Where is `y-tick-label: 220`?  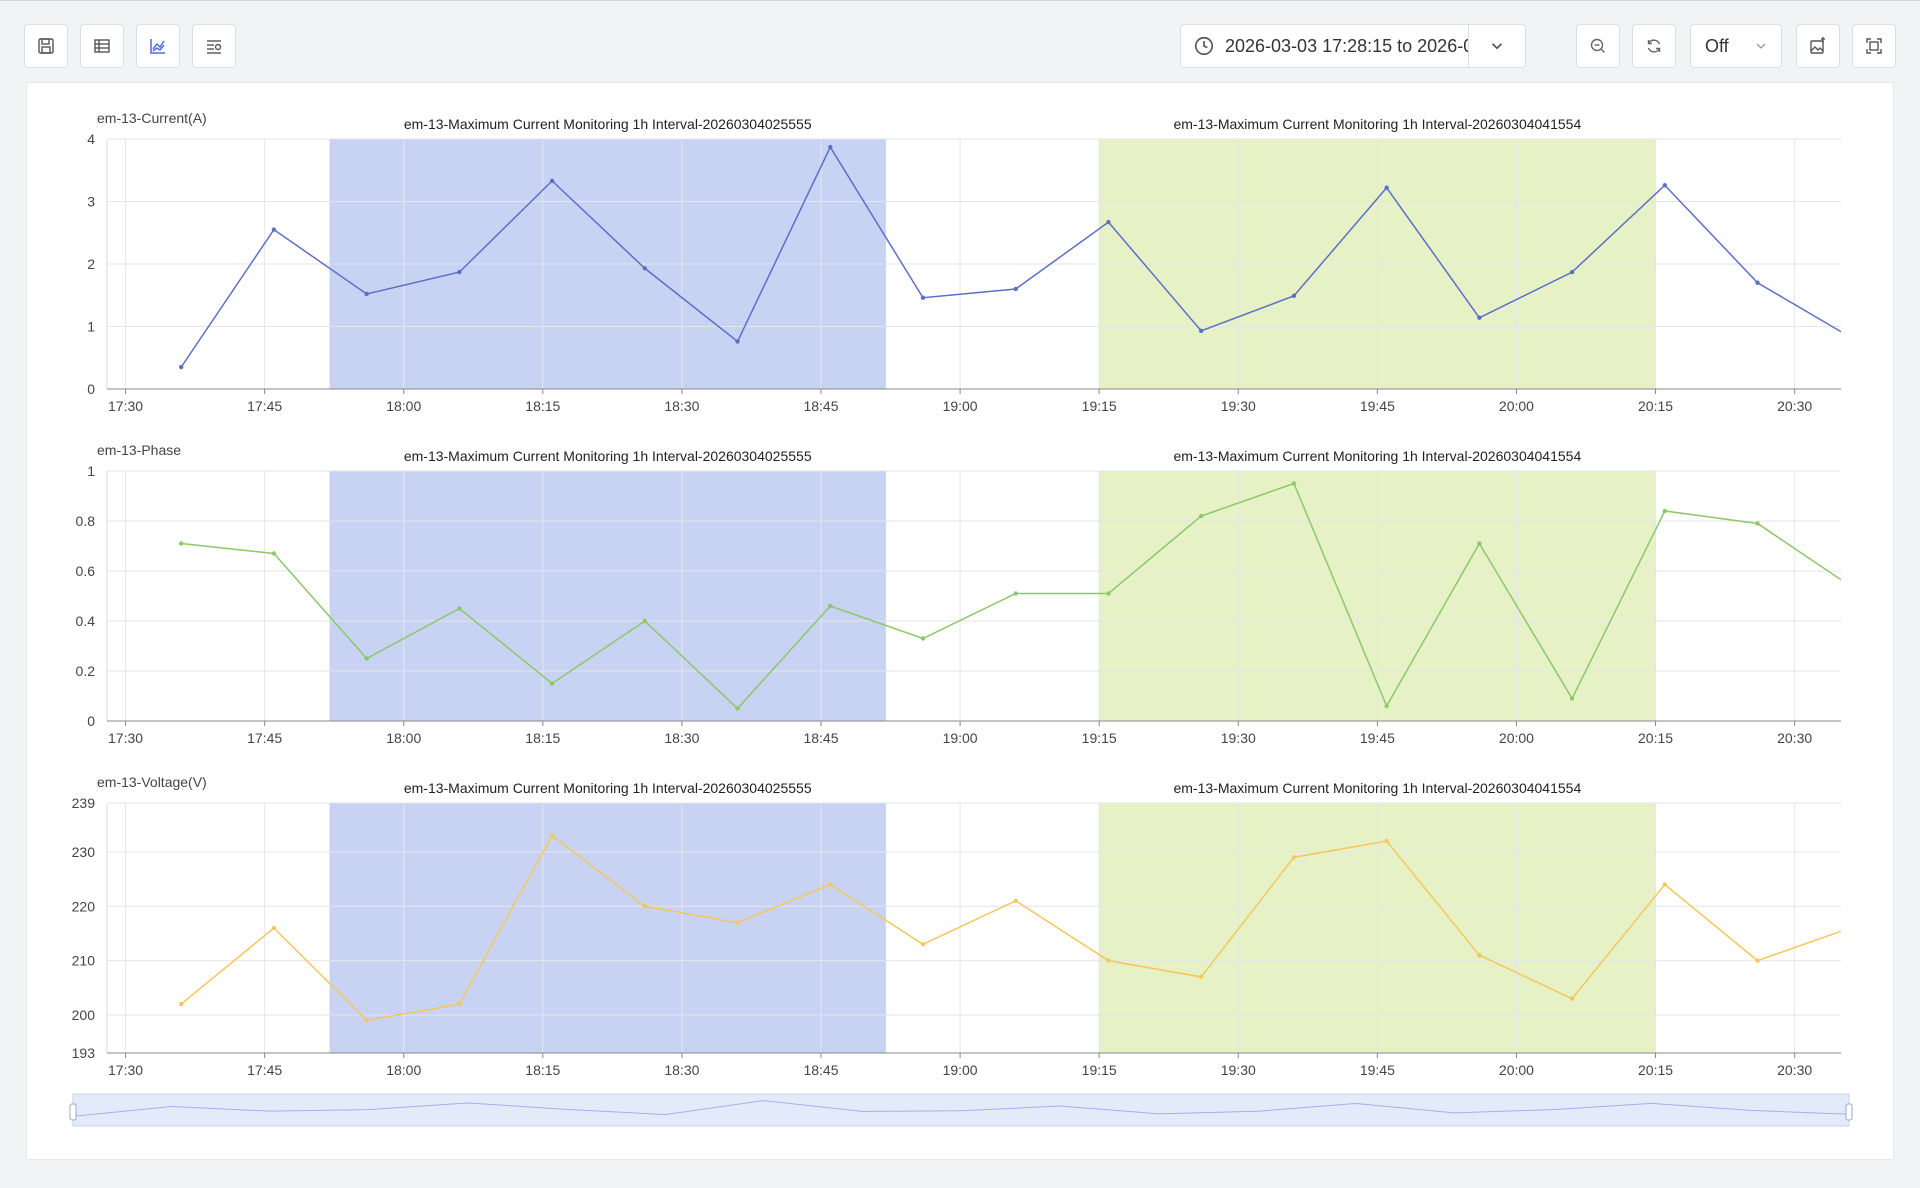 y-tick-label: 220 is located at coordinates (84, 906).